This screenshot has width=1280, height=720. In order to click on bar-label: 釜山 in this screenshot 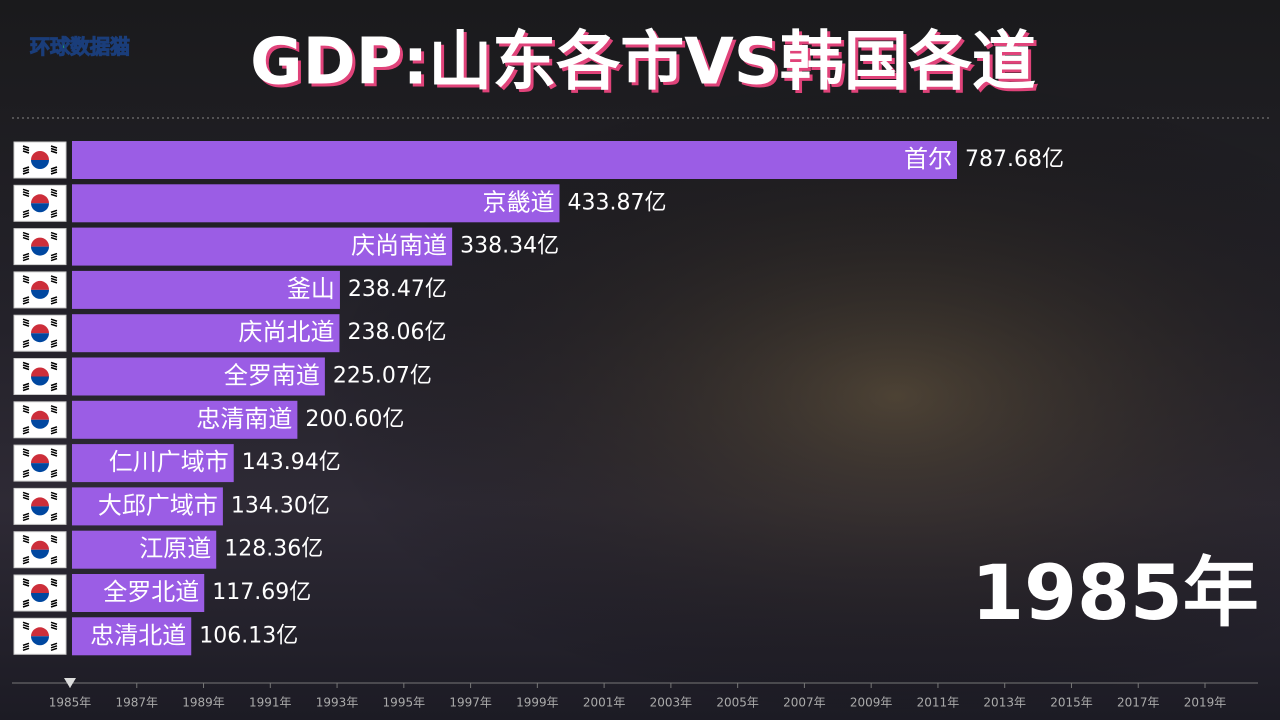, I will do `click(311, 289)`.